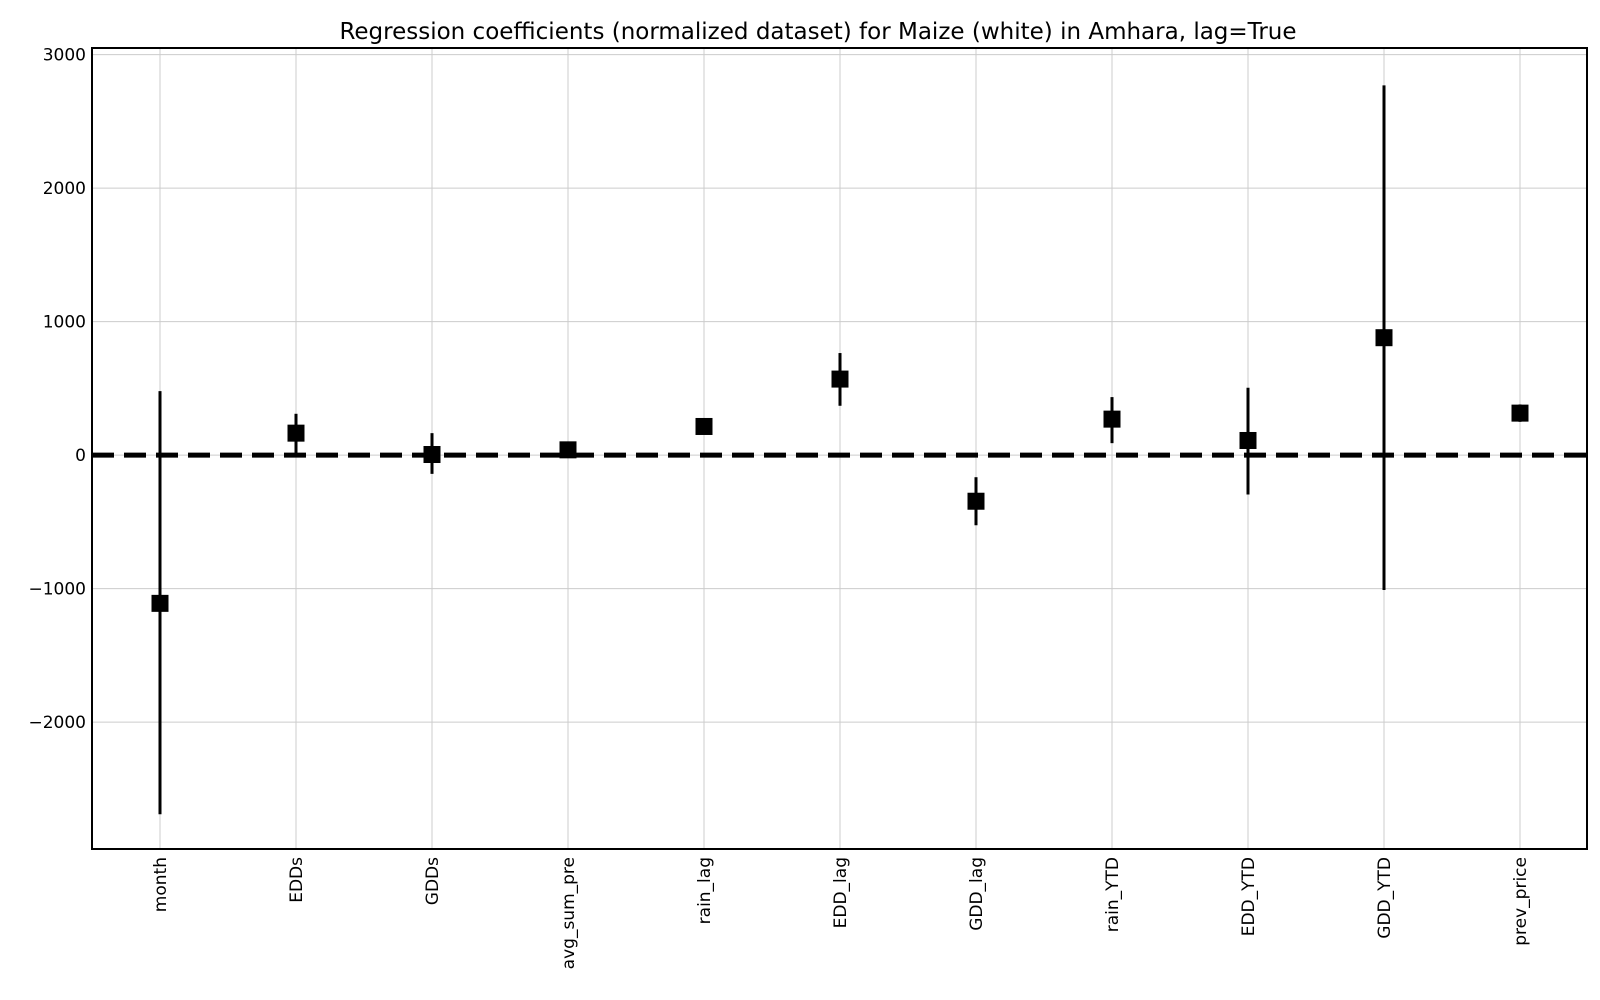 The image size is (1600, 1000). I want to click on coefficient-marker-prev_price, so click(1520, 413).